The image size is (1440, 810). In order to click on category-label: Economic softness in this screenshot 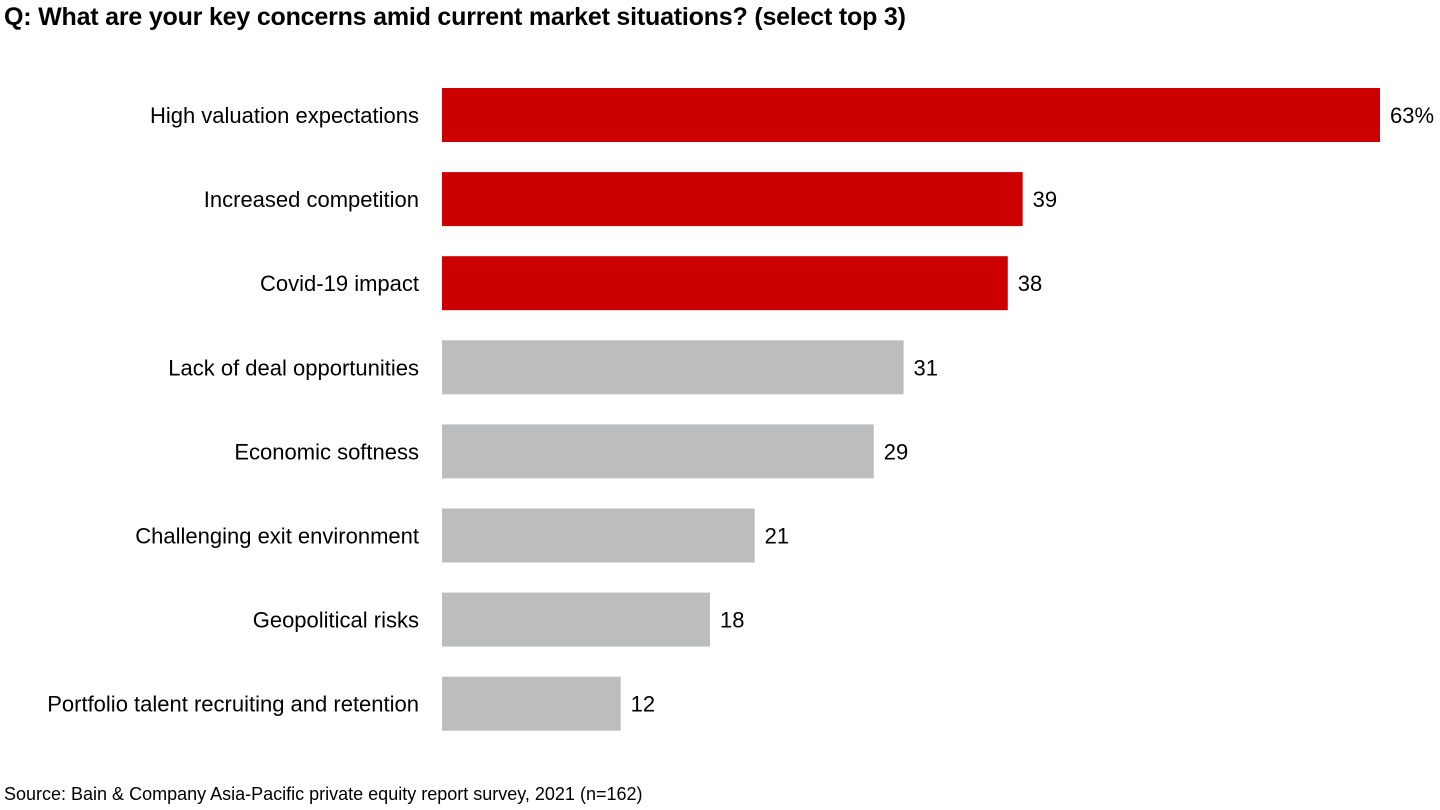, I will do `click(326, 451)`.